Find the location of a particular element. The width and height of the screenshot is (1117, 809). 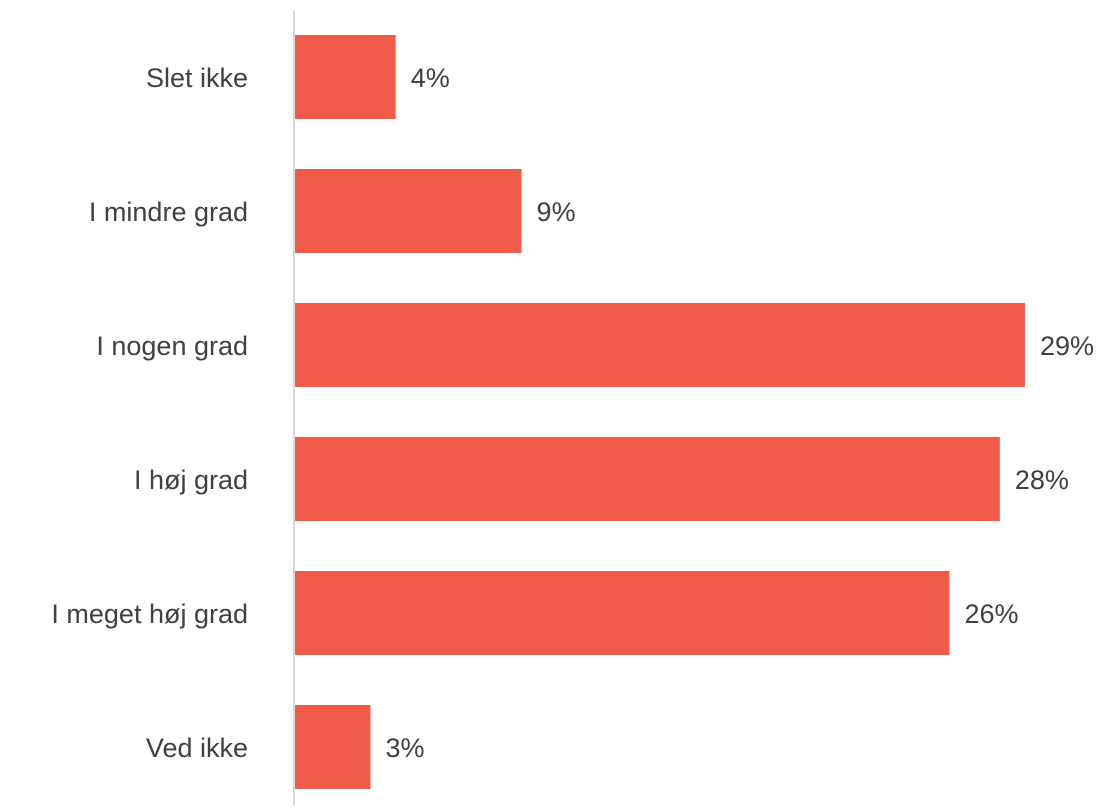

data-label-3: 28% is located at coordinates (1042, 480).